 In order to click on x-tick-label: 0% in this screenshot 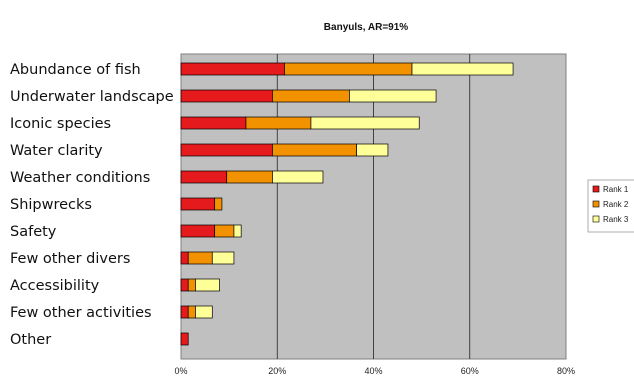, I will do `click(180, 371)`.